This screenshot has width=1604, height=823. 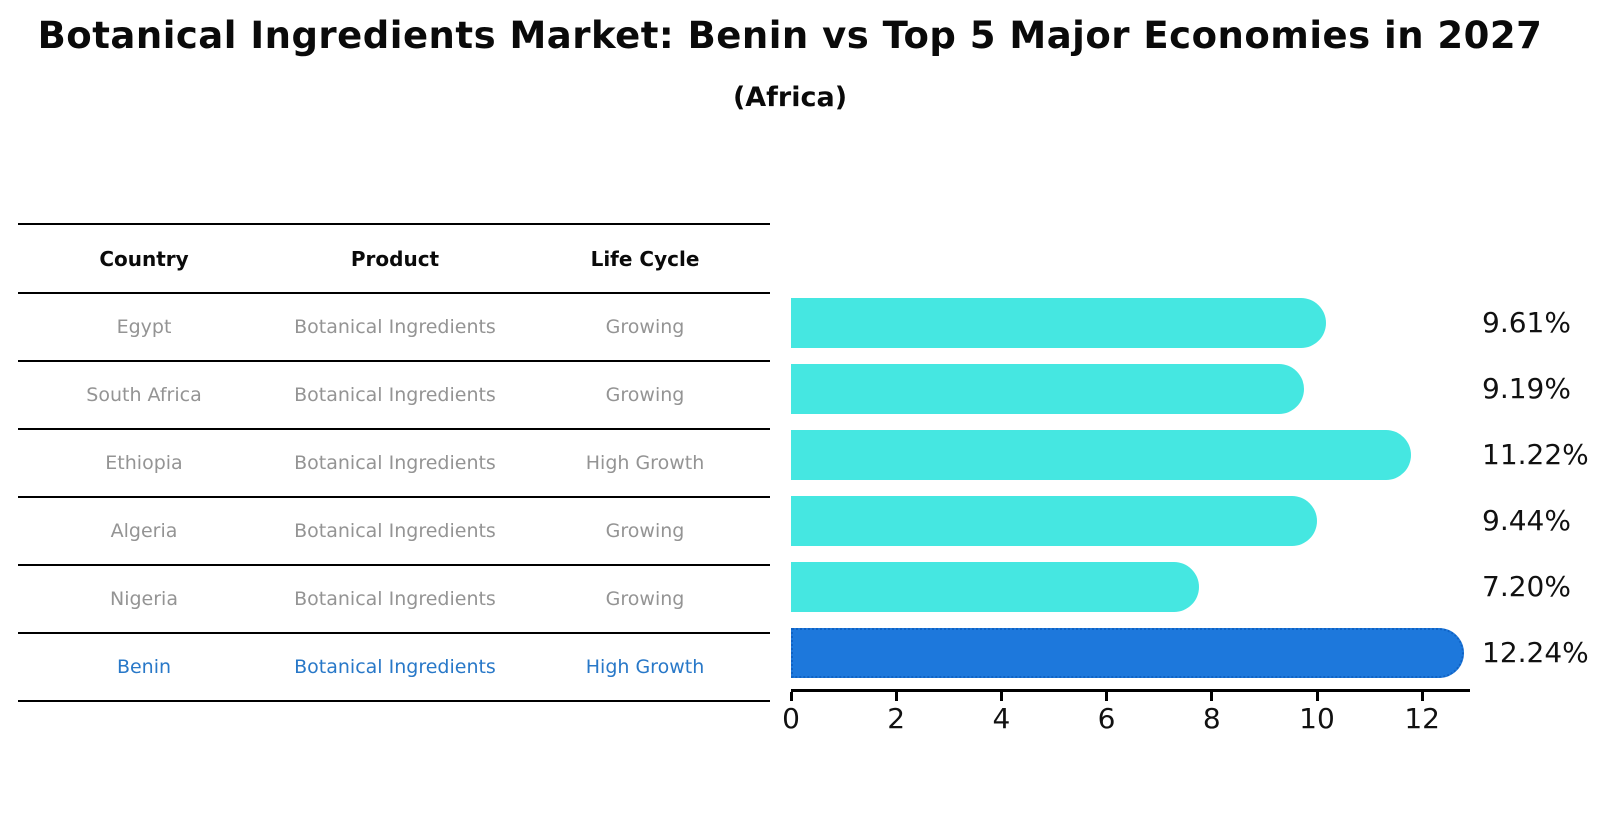 I want to click on cell-country: Ethiopia, so click(x=144, y=463).